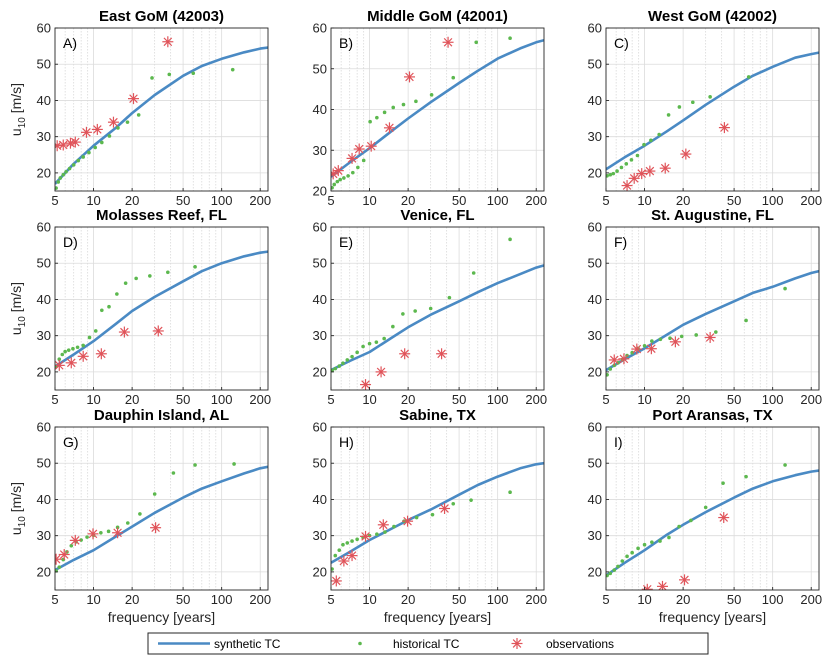  I want to click on panel-letter: D), so click(70, 242).